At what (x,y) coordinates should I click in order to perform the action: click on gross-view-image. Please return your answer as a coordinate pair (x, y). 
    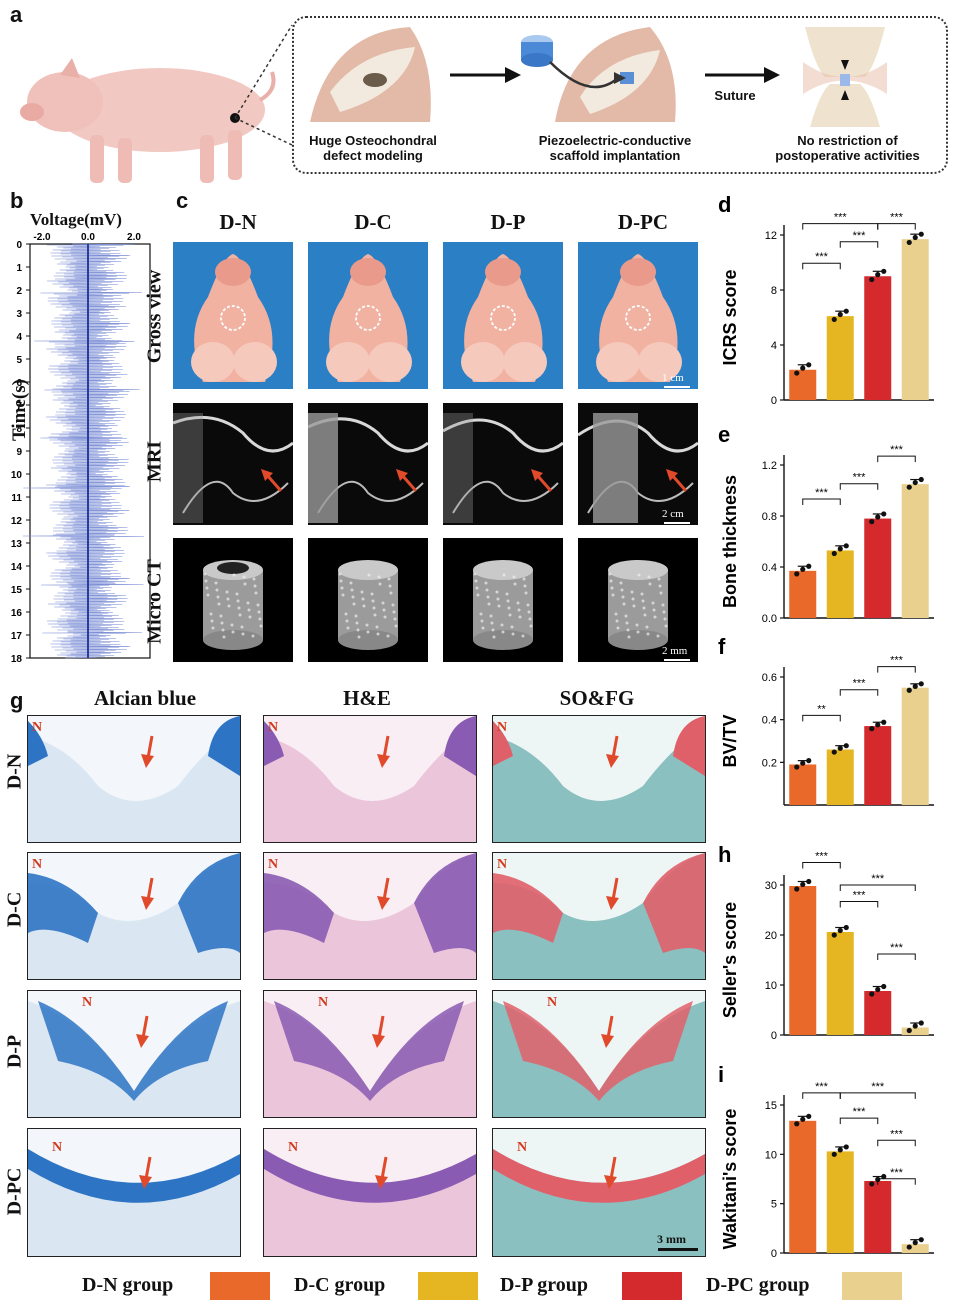
    Looking at the image, I should click on (368, 315).